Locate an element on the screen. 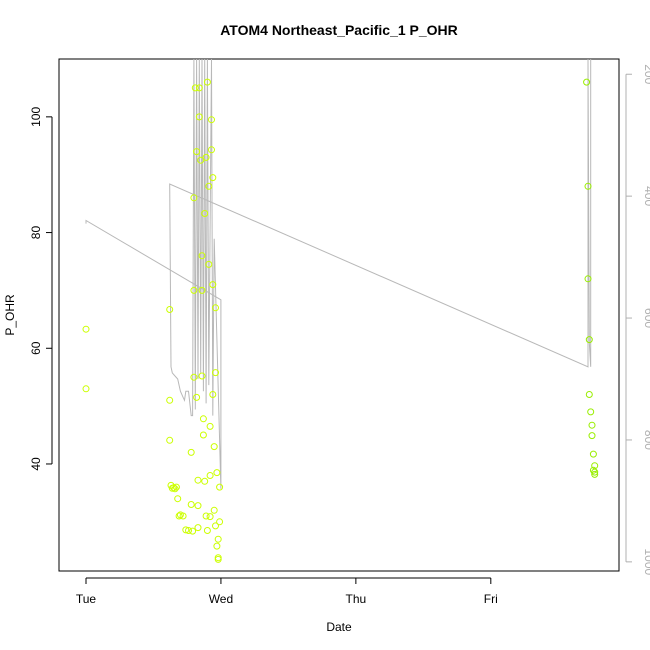 The width and height of the screenshot is (650, 650). y-tick-label: 40 is located at coordinates (36, 464).